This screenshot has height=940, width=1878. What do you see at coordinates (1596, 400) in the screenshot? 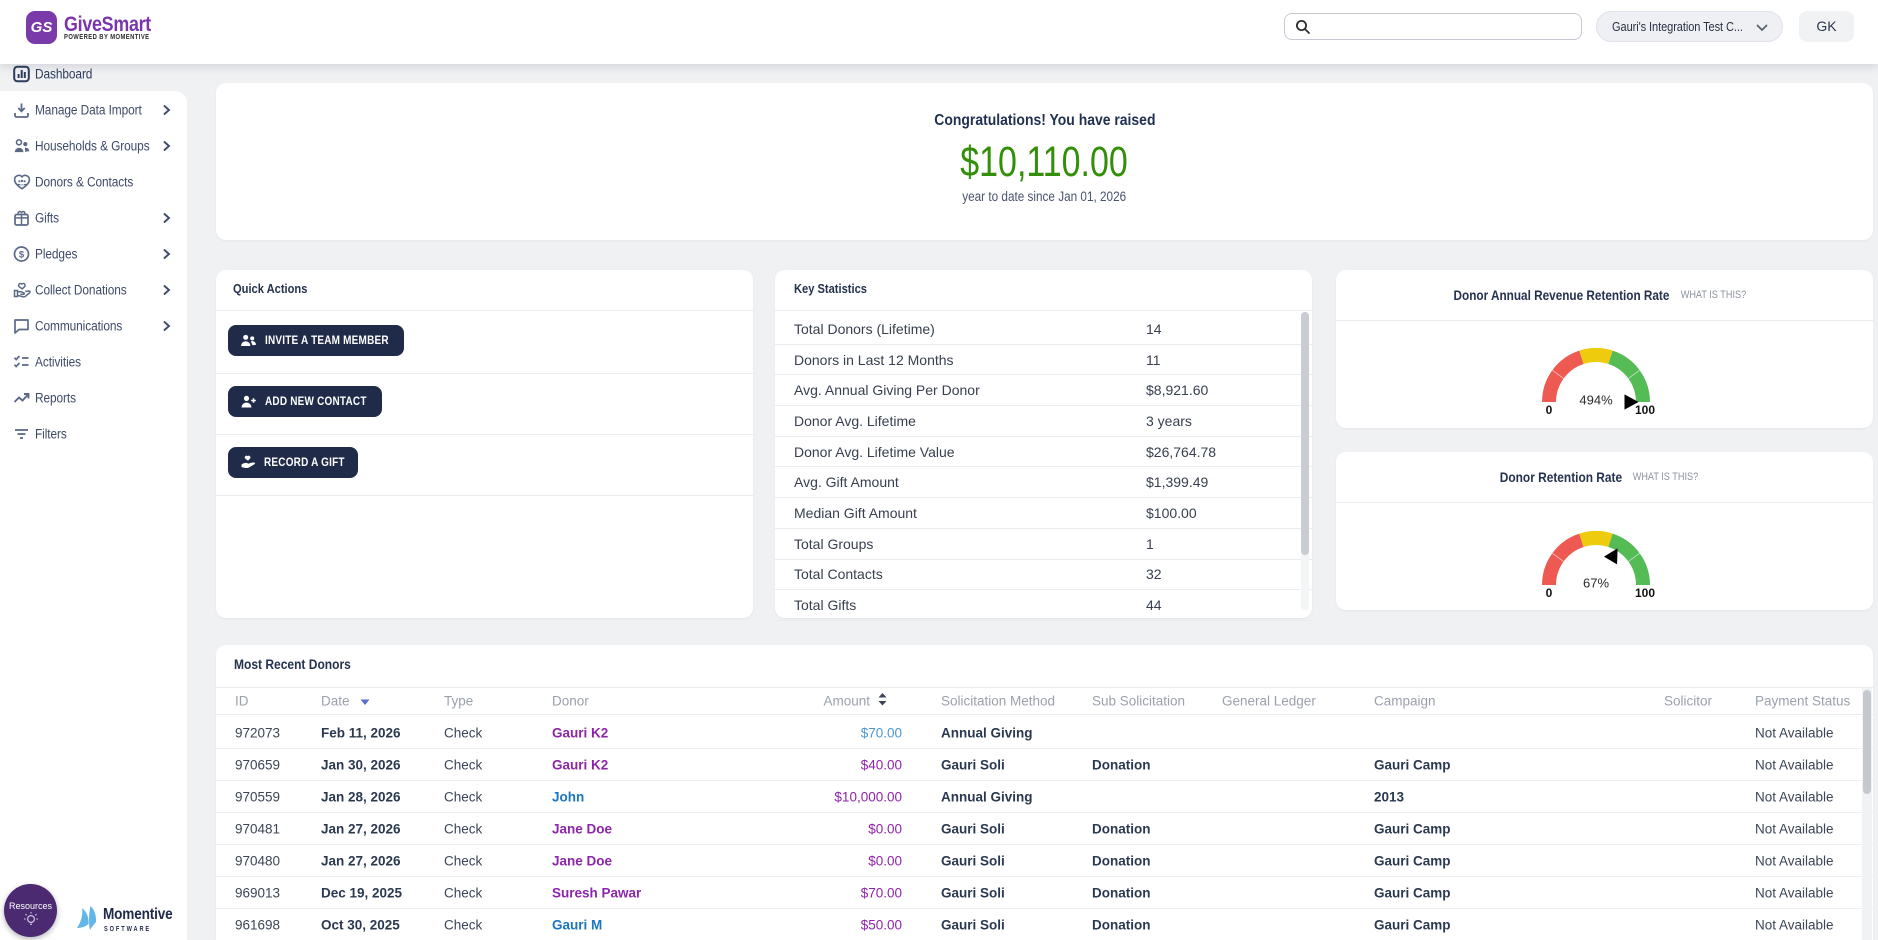
I see `svg-text: 494%` at bounding box center [1596, 400].